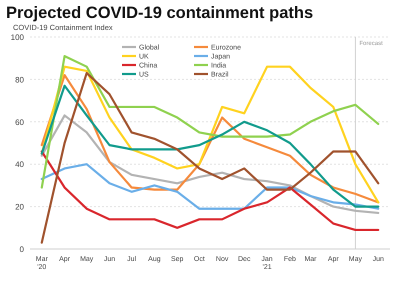  What do you see at coordinates (22, 249) in the screenshot?
I see `y-tick-label: 0` at bounding box center [22, 249].